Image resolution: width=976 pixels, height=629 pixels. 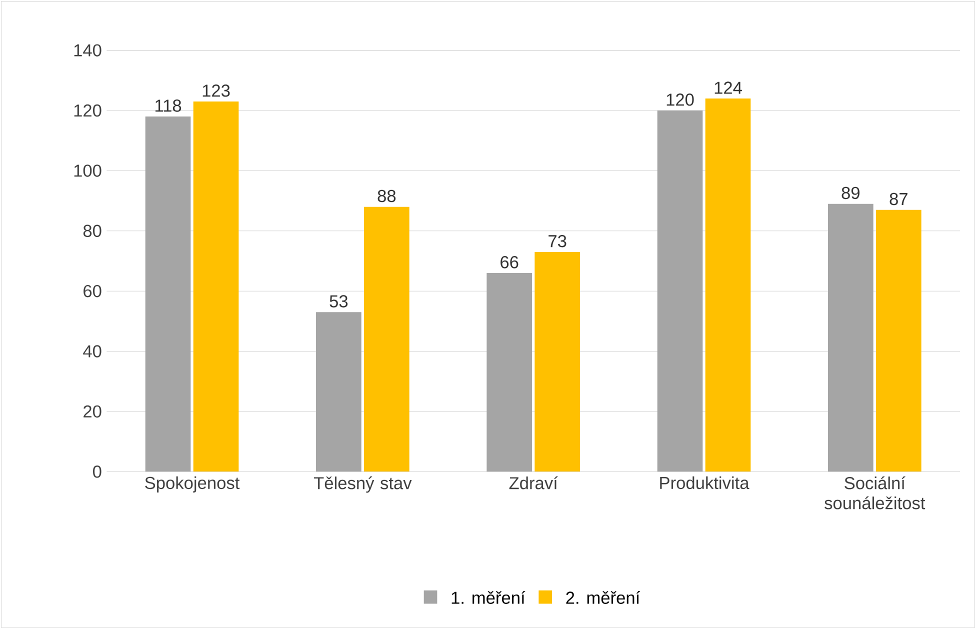 What do you see at coordinates (192, 484) in the screenshot?
I see `x-tick-label: Spokojenost` at bounding box center [192, 484].